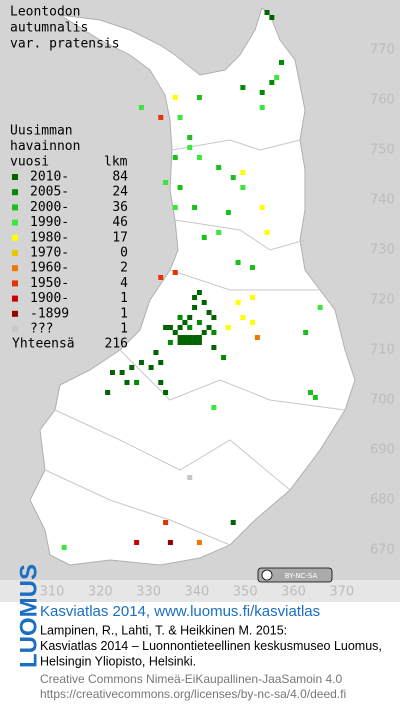 This screenshot has height=706, width=400. Describe the element at coordinates (382, 550) in the screenshot. I see `y-tick-label: 670` at that location.